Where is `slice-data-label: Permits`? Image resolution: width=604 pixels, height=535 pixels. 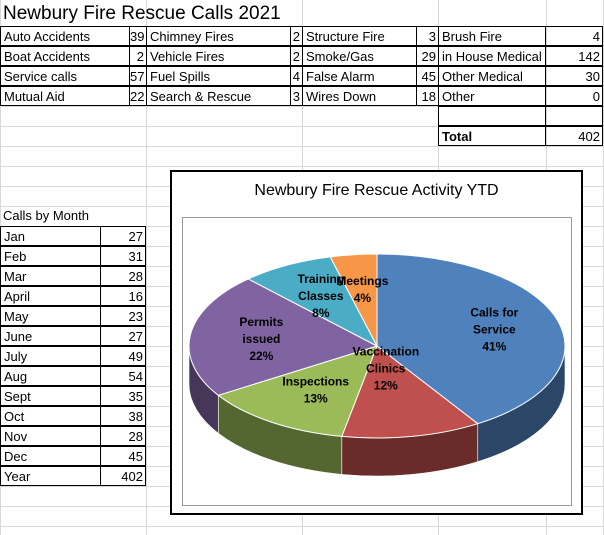
slice-data-label: Permits is located at coordinates (261, 322).